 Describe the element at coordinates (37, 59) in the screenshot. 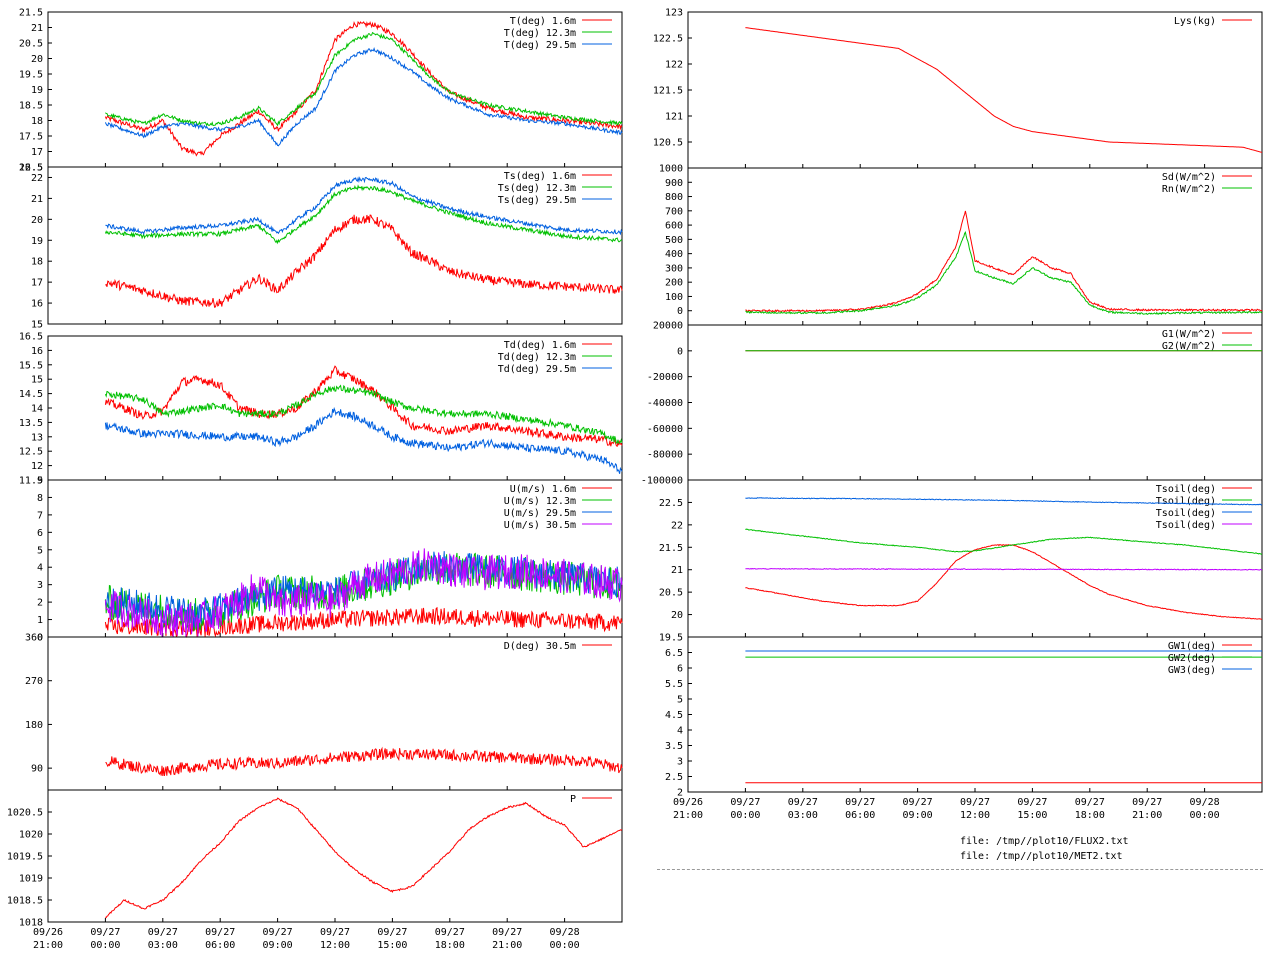

I see `y-tick-label: 20` at that location.